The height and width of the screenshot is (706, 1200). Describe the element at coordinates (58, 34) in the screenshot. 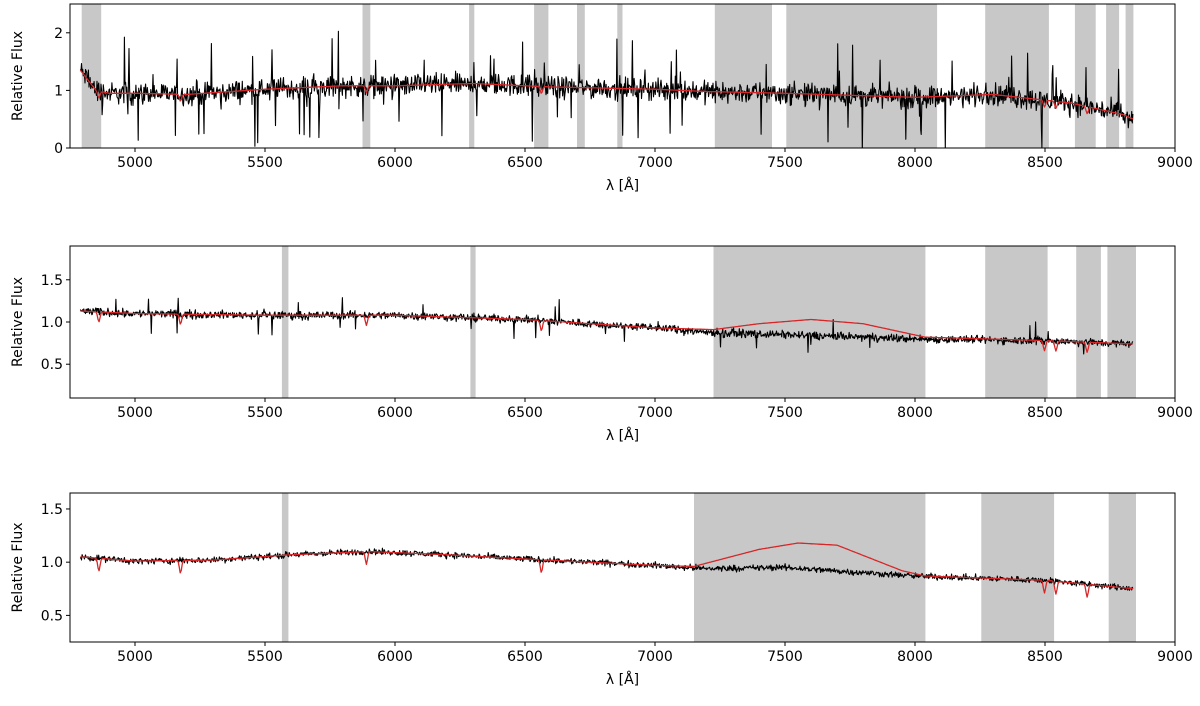

I see `y-tick-label: 2` at that location.